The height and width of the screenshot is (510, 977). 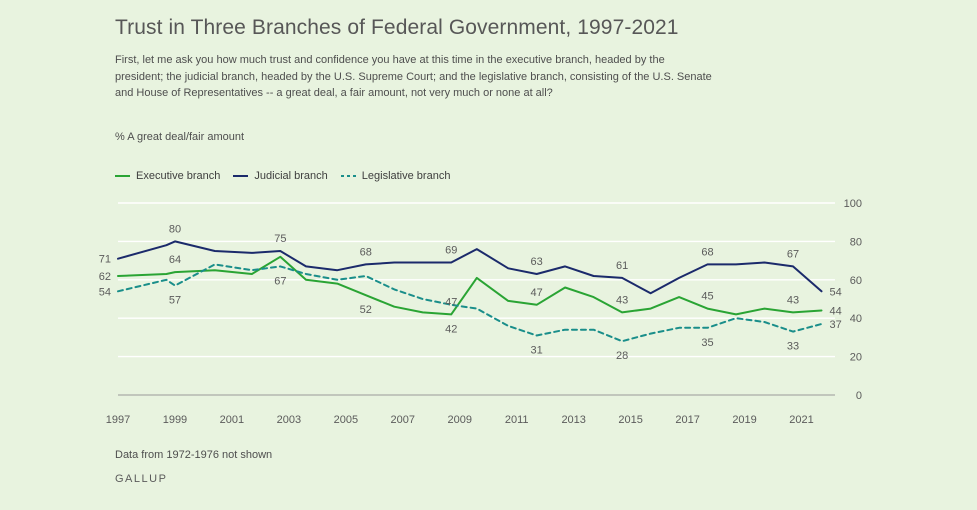 I want to click on legend-item-executive: Executive branch, so click(x=167, y=176).